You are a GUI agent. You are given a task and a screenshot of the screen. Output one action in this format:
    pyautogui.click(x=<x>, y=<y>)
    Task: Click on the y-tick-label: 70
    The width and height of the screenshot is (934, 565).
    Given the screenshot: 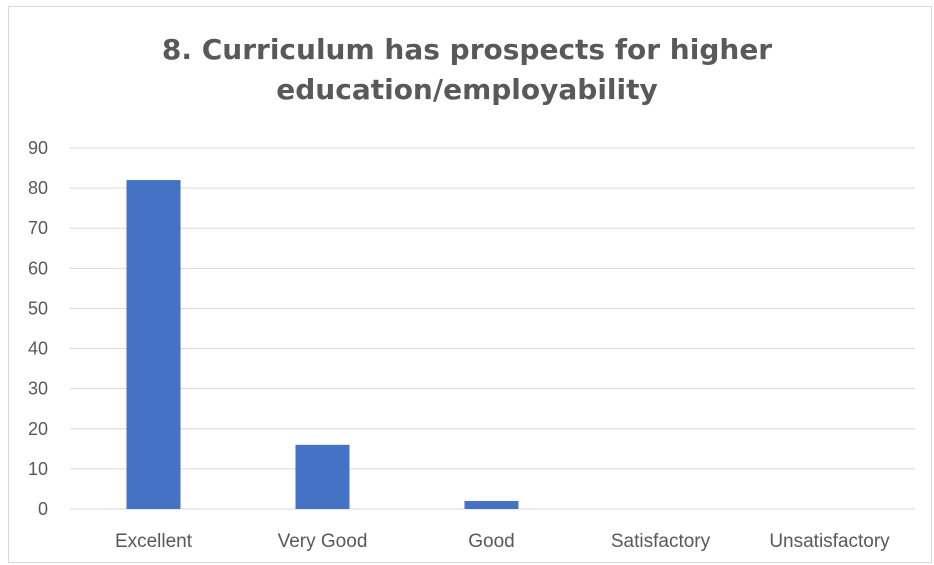 What is the action you would take?
    pyautogui.click(x=38, y=228)
    